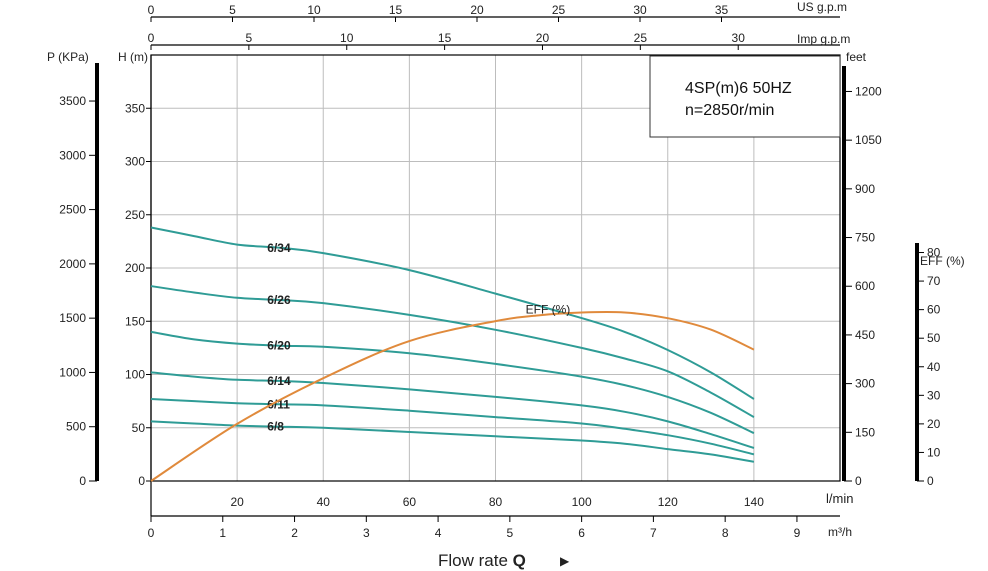  What do you see at coordinates (82, 481) in the screenshot?
I see `pressure-tick-label: 0` at bounding box center [82, 481].